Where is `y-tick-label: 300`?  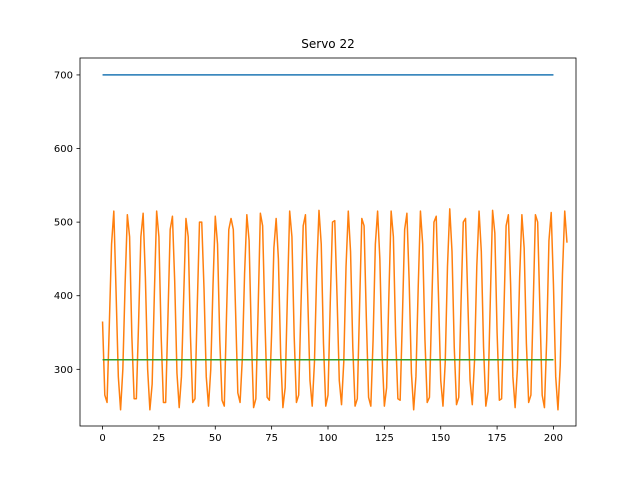
y-tick-label: 300 is located at coordinates (63, 370).